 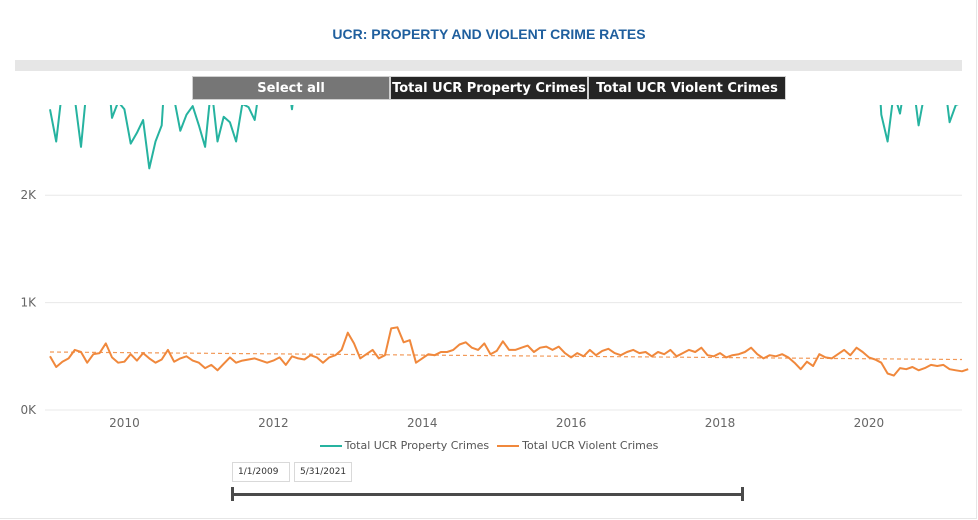 I want to click on y-tick-label: 2K, so click(x=28, y=195).